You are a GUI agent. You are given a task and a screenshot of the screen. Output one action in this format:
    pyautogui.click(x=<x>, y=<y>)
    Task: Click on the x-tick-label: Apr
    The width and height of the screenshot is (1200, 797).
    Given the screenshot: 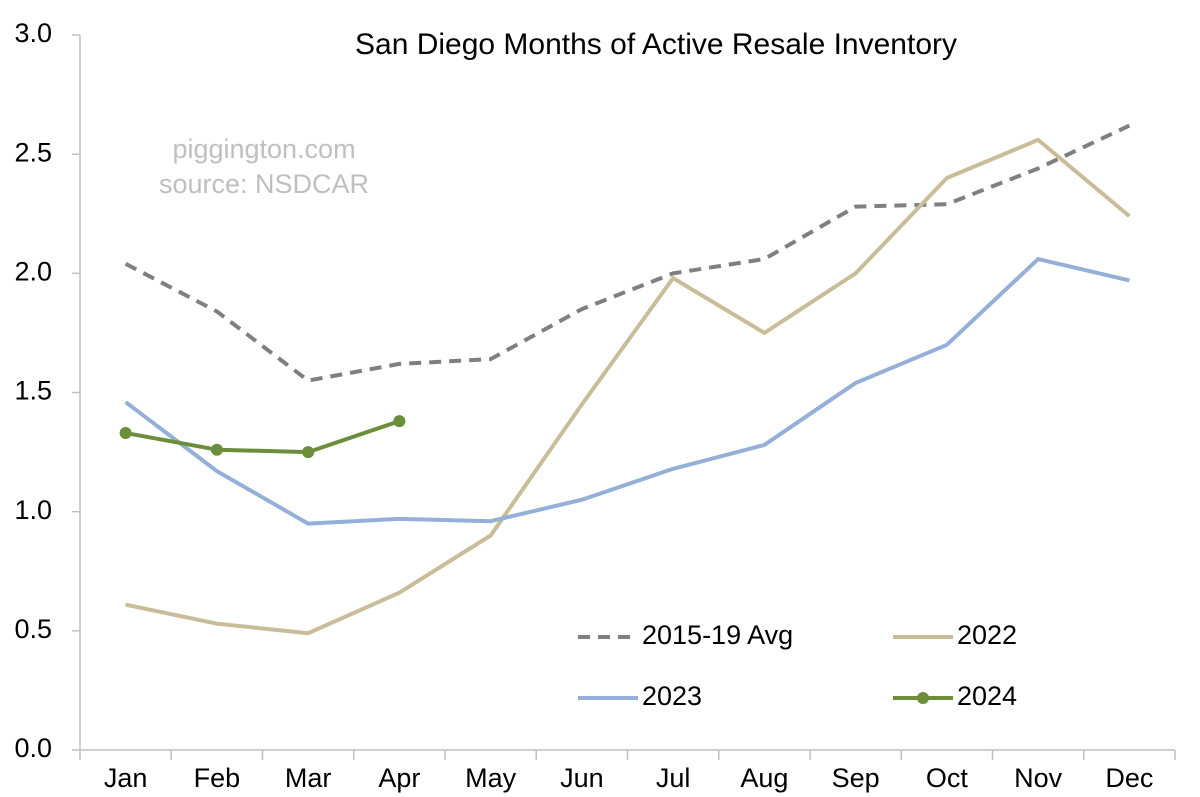 What is the action you would take?
    pyautogui.click(x=399, y=778)
    